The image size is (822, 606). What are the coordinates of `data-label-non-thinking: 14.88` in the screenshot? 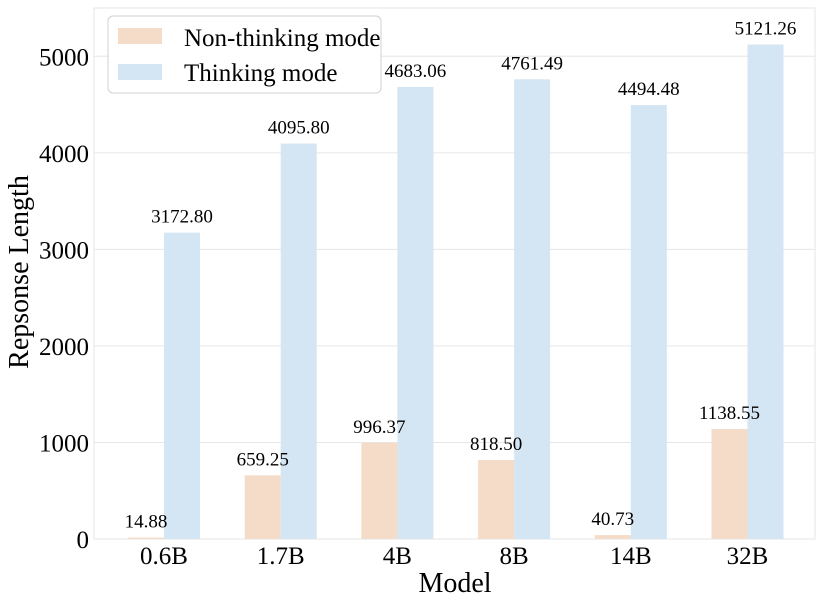 It's located at (146, 522).